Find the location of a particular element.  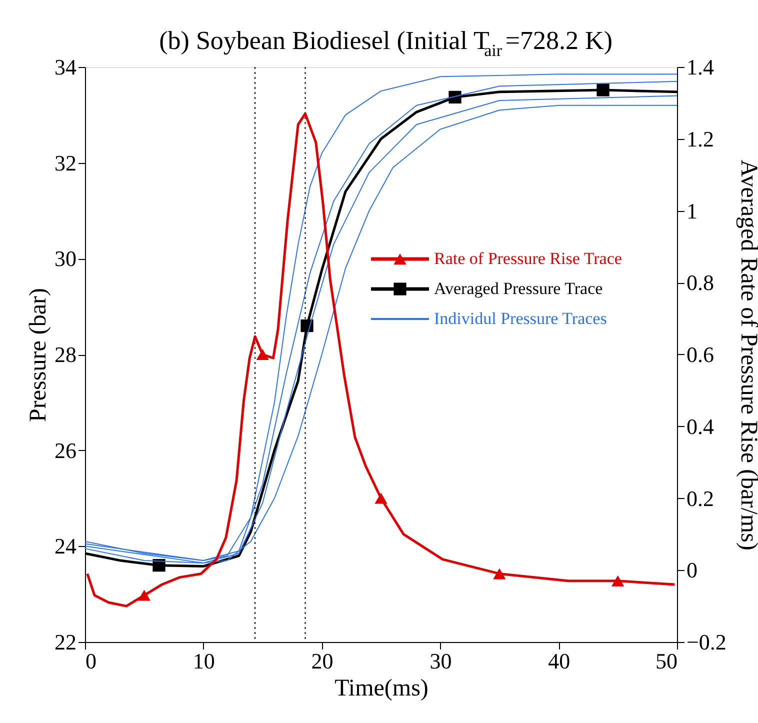

y2-tick-label: 1.2 is located at coordinates (700, 139).